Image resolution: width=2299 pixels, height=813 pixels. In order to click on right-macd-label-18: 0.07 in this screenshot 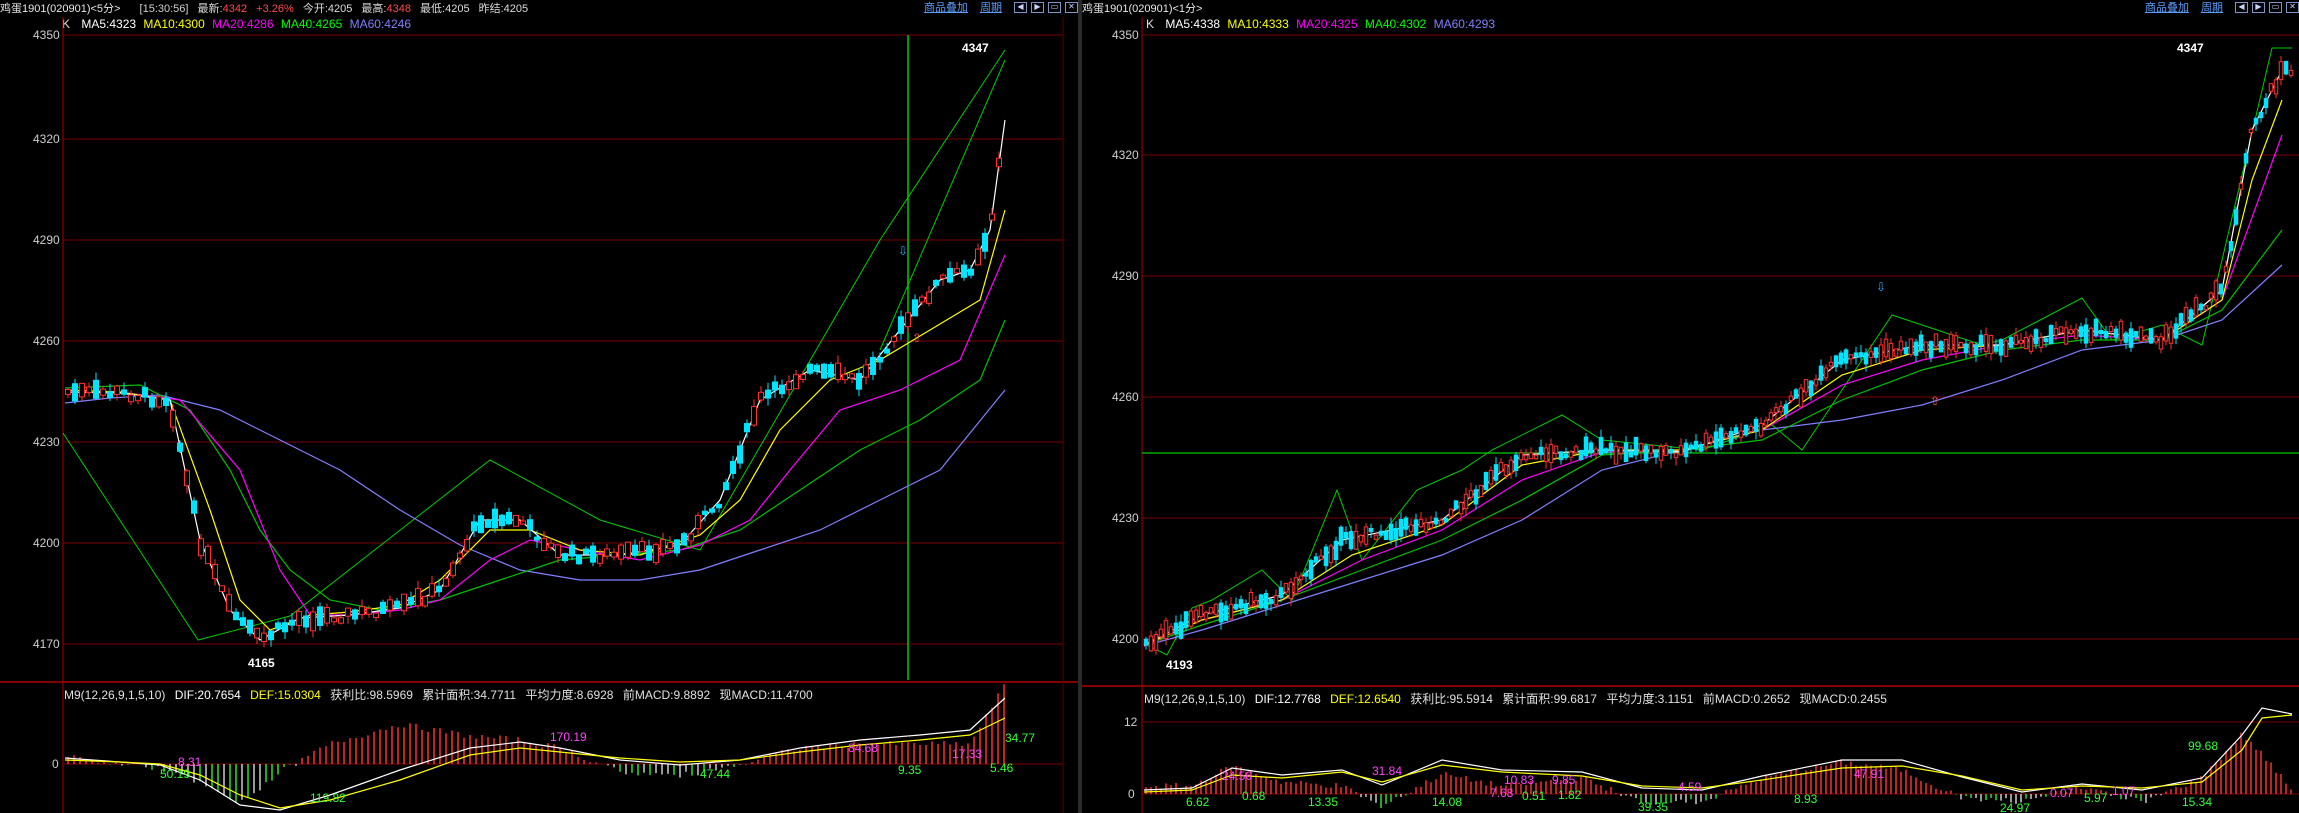, I will do `click(2062, 793)`.